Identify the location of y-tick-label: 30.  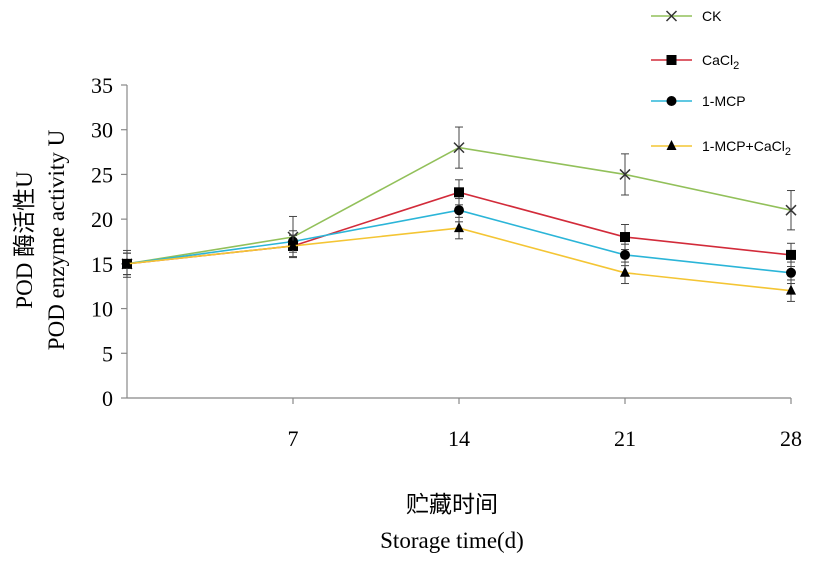
(102, 130).